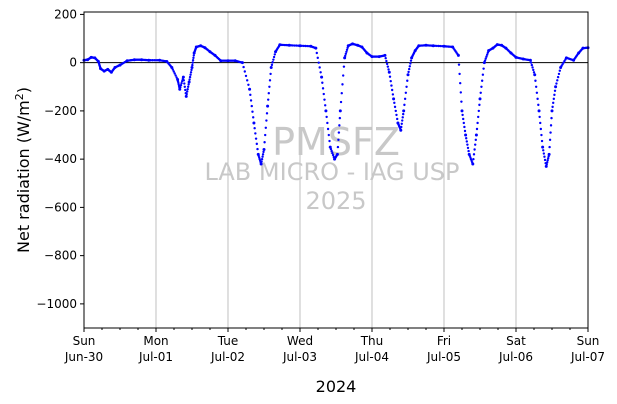 Image resolution: width=617 pixels, height=404 pixels. I want to click on x-tick-date: Jul-07, so click(587, 357).